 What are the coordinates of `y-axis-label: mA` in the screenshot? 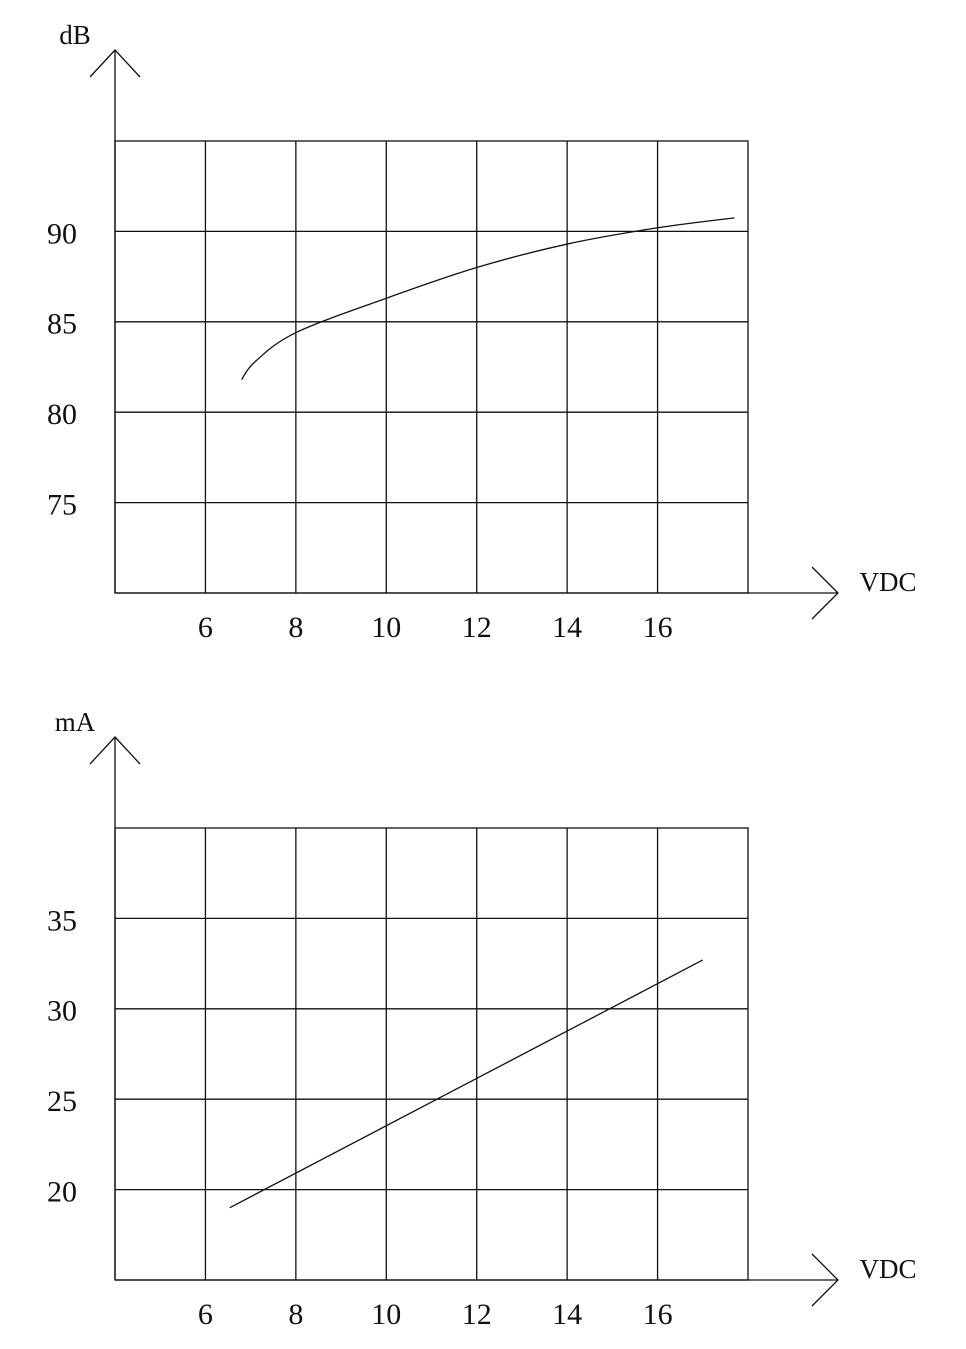 It's located at (75, 722).